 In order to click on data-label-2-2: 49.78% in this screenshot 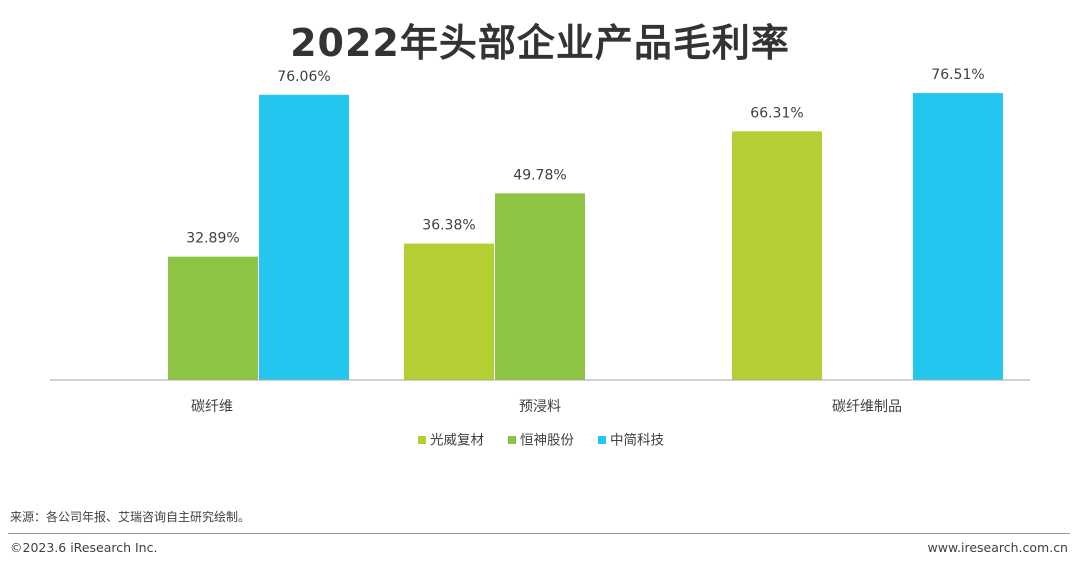, I will do `click(539, 175)`.